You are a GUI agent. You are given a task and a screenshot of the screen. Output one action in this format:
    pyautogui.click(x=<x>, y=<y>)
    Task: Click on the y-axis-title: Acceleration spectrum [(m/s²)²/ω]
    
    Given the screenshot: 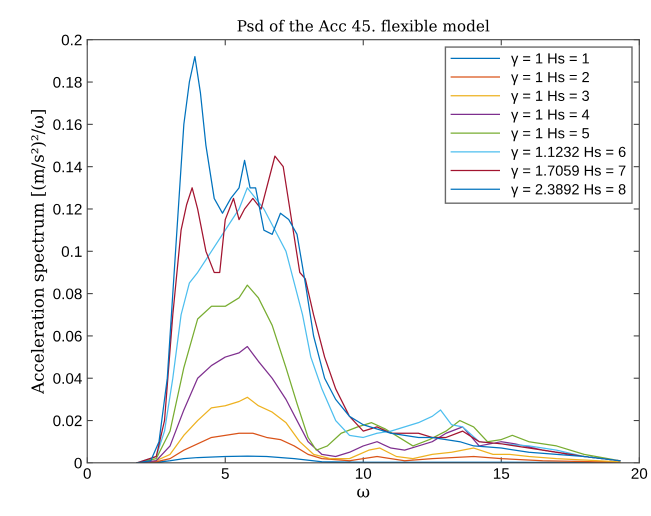 What is the action you would take?
    pyautogui.click(x=39, y=252)
    